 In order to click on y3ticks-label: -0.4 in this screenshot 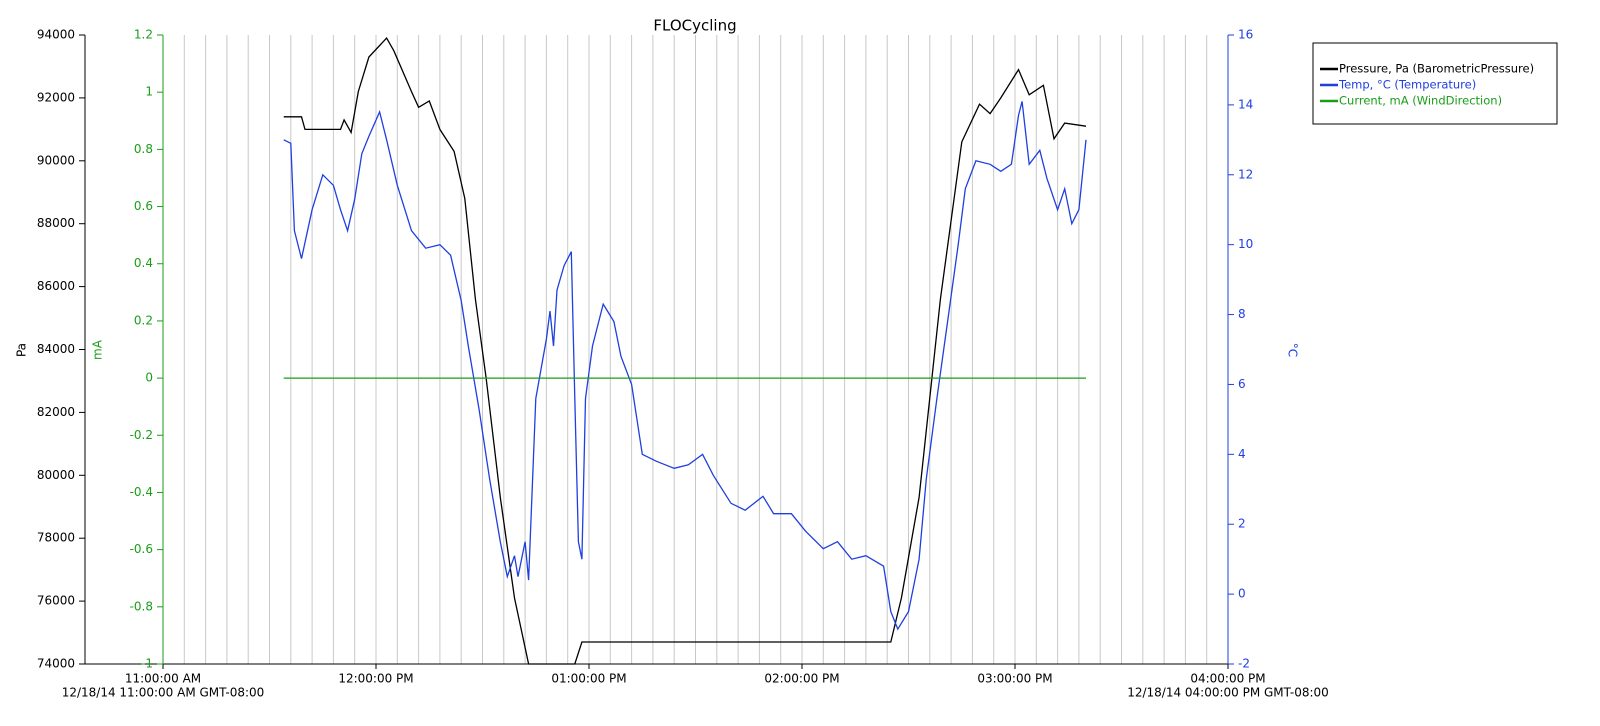, I will do `click(141, 492)`.